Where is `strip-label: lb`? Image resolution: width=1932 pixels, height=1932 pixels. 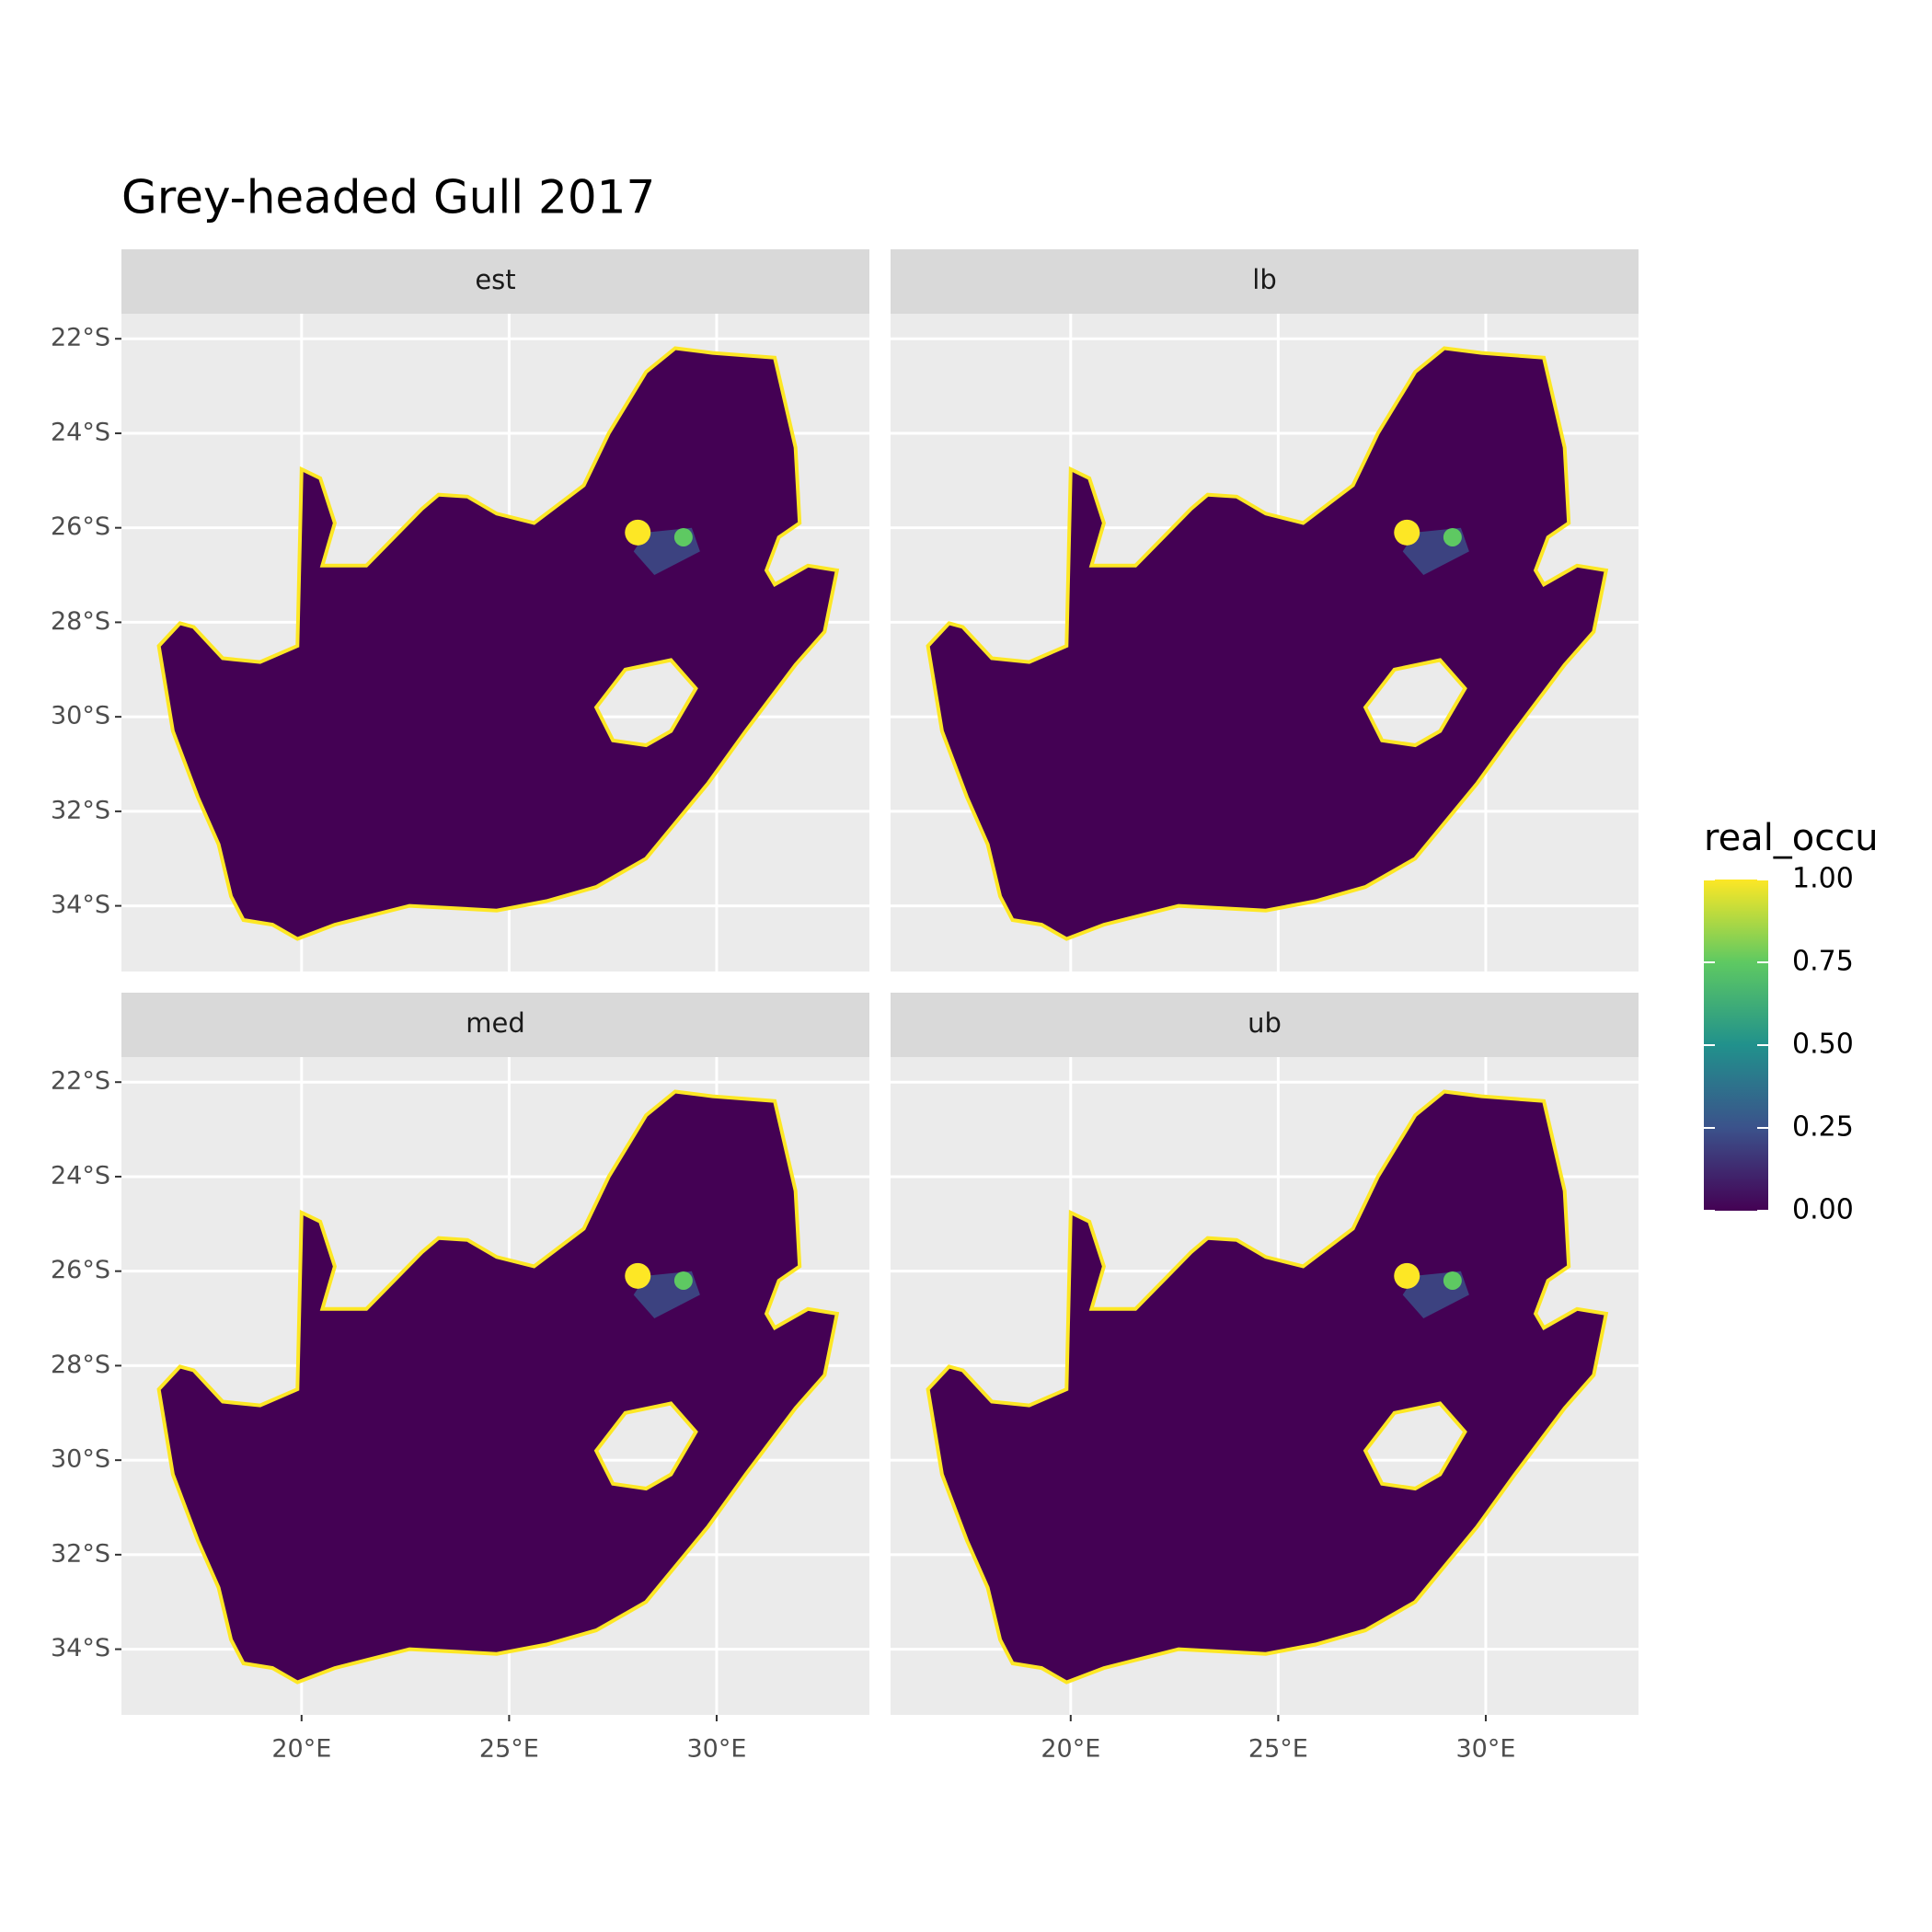 strip-label: lb is located at coordinates (1264, 279).